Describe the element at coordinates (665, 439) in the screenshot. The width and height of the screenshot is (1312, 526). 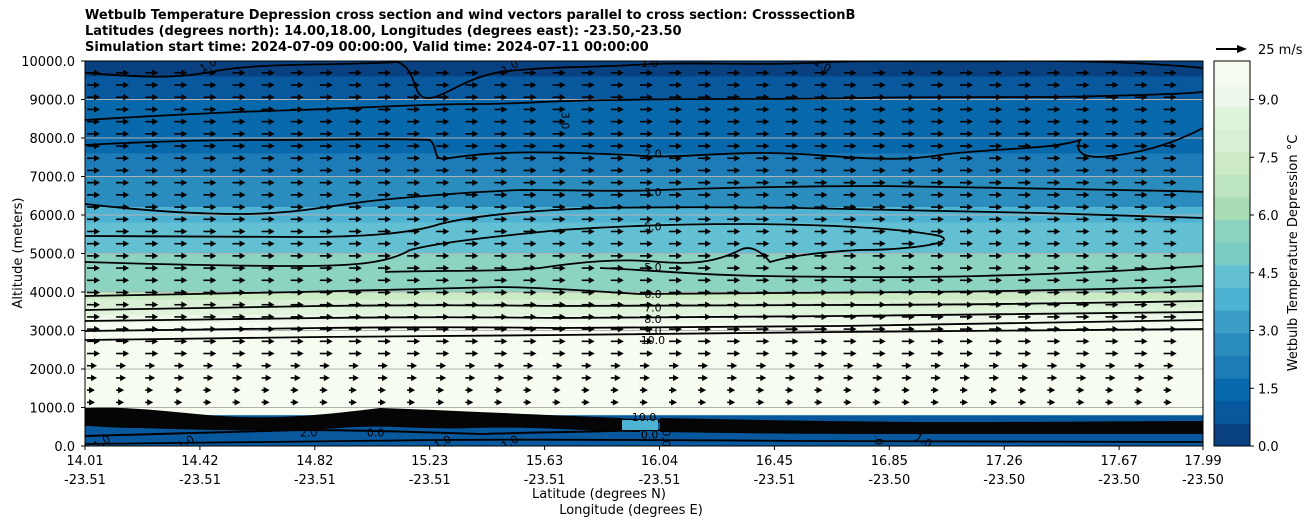
I see `contour-label-22: 0.0` at that location.